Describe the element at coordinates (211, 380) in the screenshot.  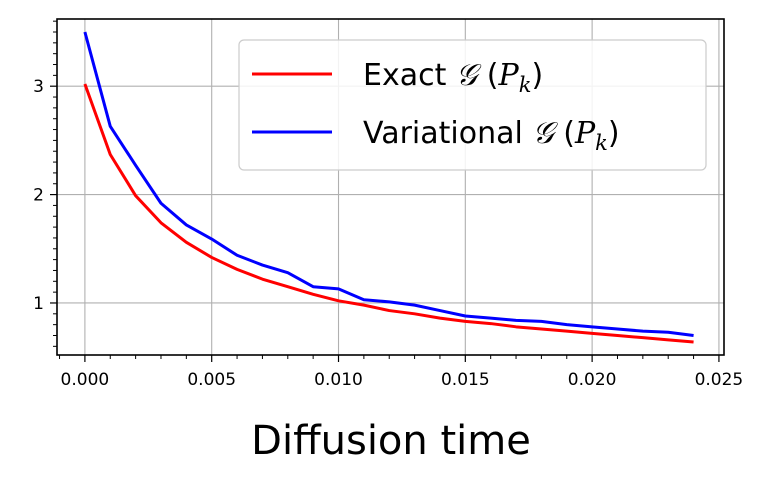
I see `x-tick-label: 0.005` at that location.